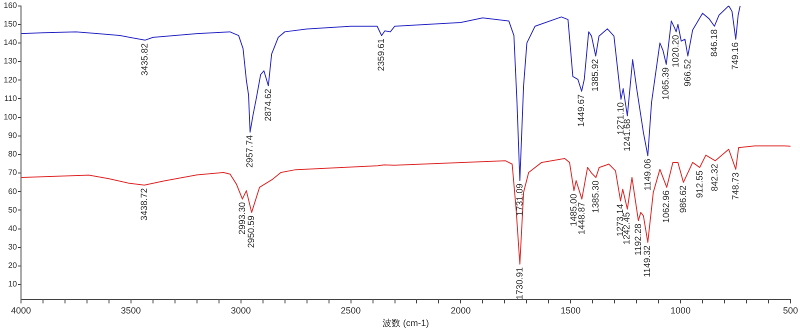  I want to click on y-tick-label: 40, so click(13, 228).